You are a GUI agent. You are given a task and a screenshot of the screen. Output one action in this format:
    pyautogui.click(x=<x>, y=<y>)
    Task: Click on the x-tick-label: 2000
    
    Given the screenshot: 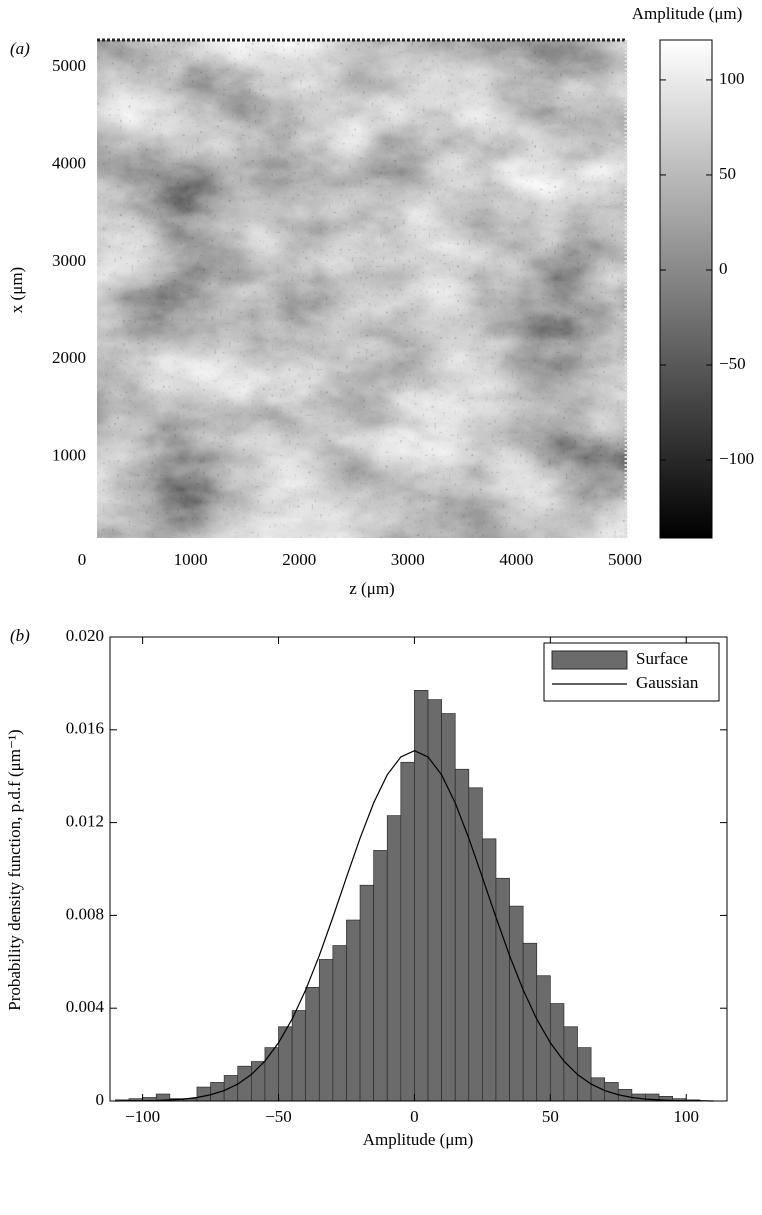 What is the action you would take?
    pyautogui.click(x=299, y=559)
    